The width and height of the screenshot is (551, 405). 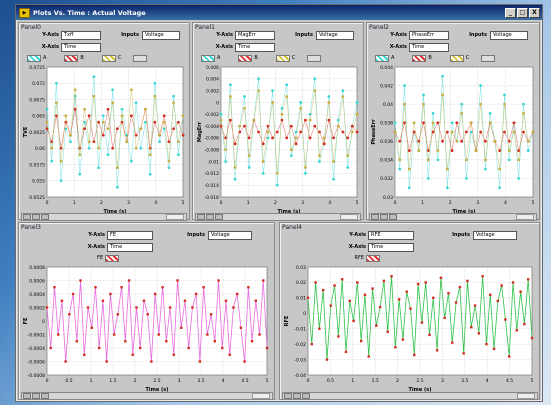 I want to click on y-tick-label: 0.042, so click(x=386, y=86).